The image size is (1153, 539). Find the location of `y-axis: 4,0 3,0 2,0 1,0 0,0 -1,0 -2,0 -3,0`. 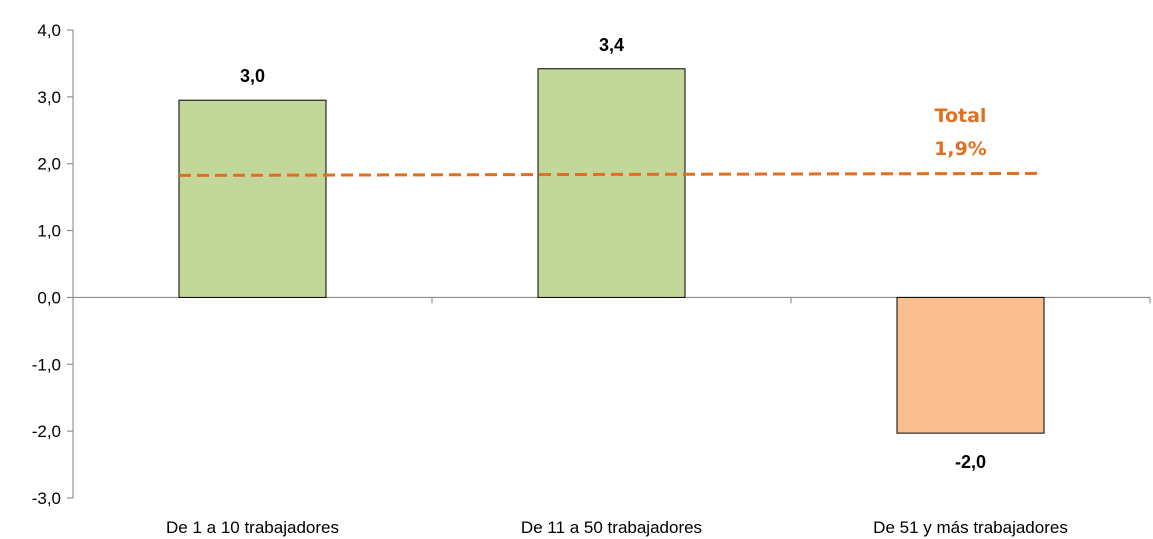

y-axis: 4,0 3,0 2,0 1,0 0,0 -1,0 -2,0 -3,0 is located at coordinates (53, 264).